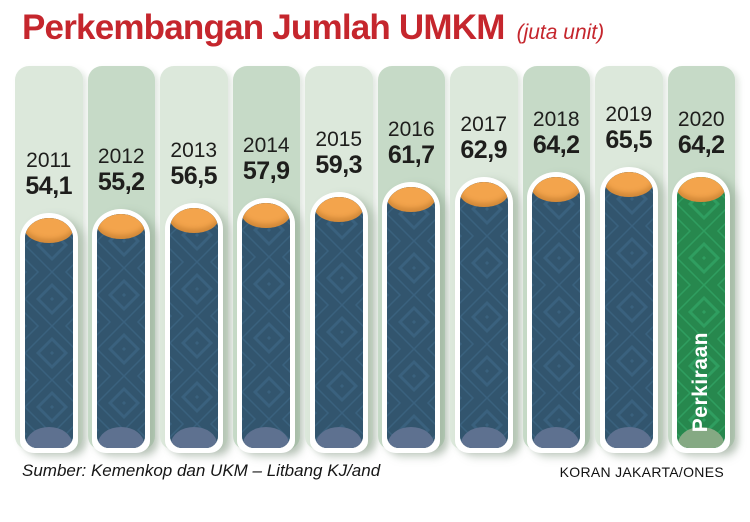  What do you see at coordinates (339, 164) in the screenshot?
I see `value-label: 59,3` at bounding box center [339, 164].